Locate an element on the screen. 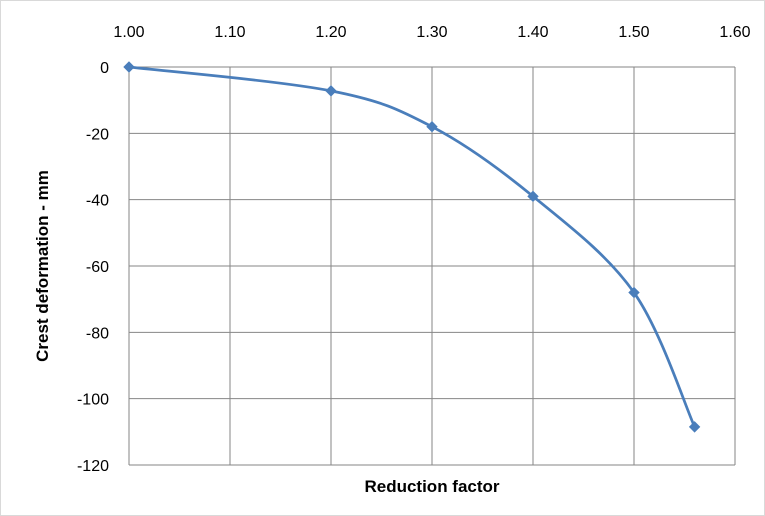 Image resolution: width=765 pixels, height=516 pixels. y-axis-title: Crest deformation - mm is located at coordinates (42, 266).